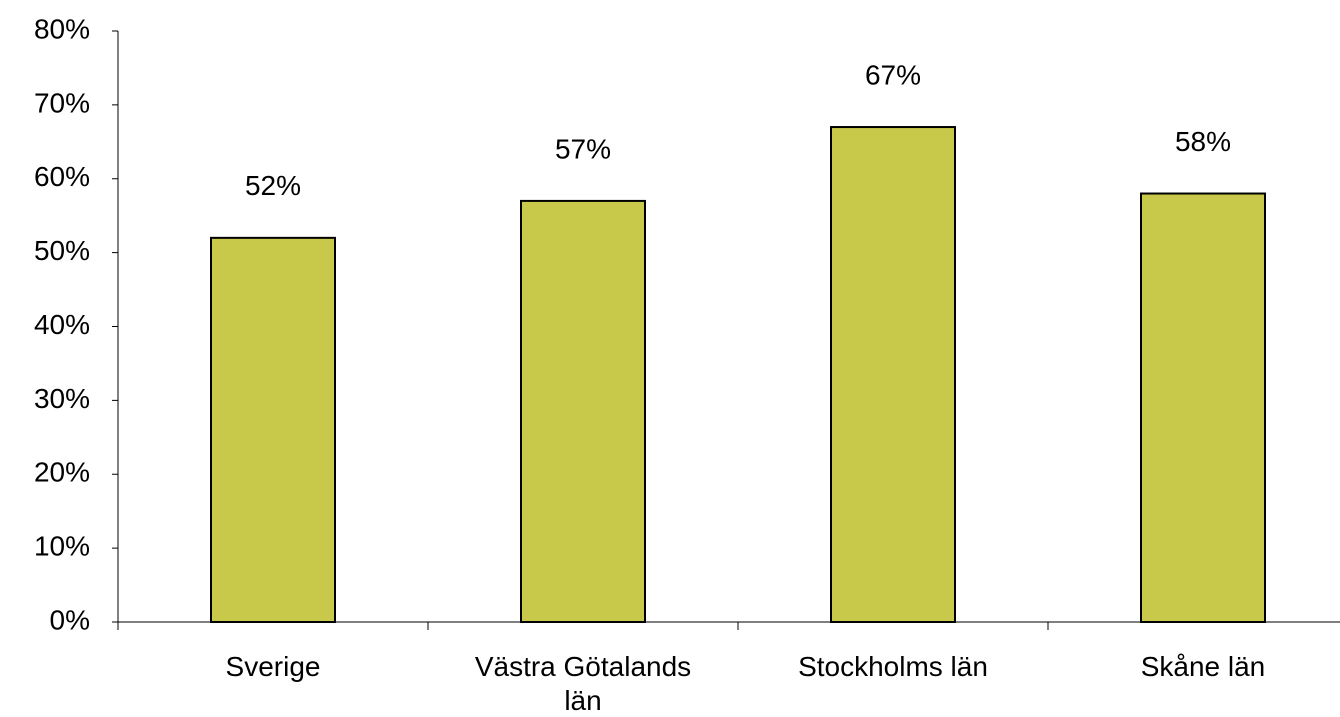  What do you see at coordinates (62, 398) in the screenshot?
I see `y-tick-label: 30%` at bounding box center [62, 398].